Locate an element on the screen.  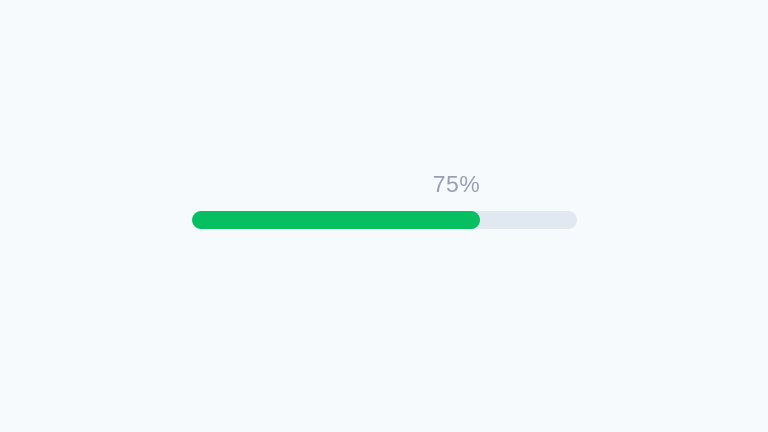
progress-label-row: 75% is located at coordinates (336, 184).